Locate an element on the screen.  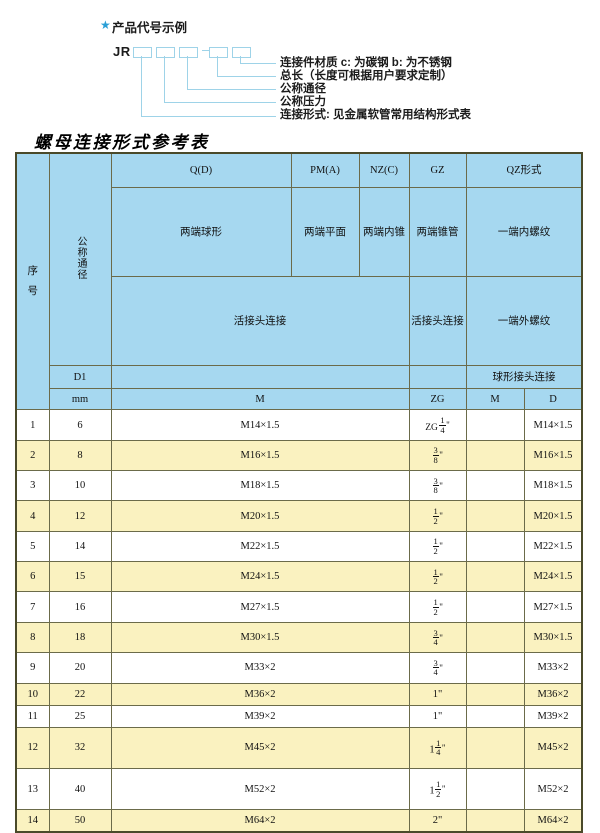
header-desc-pma: 两端平面 is located at coordinates (325, 232).